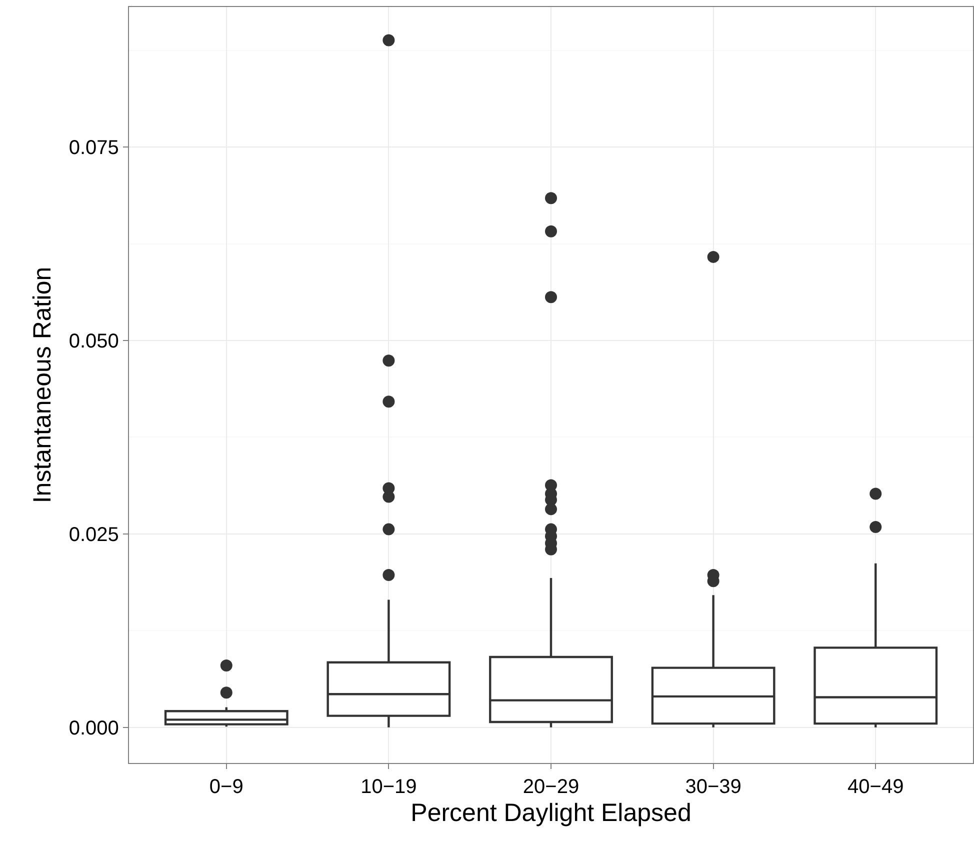  I want to click on x-tick-label: 30−39, so click(713, 787).